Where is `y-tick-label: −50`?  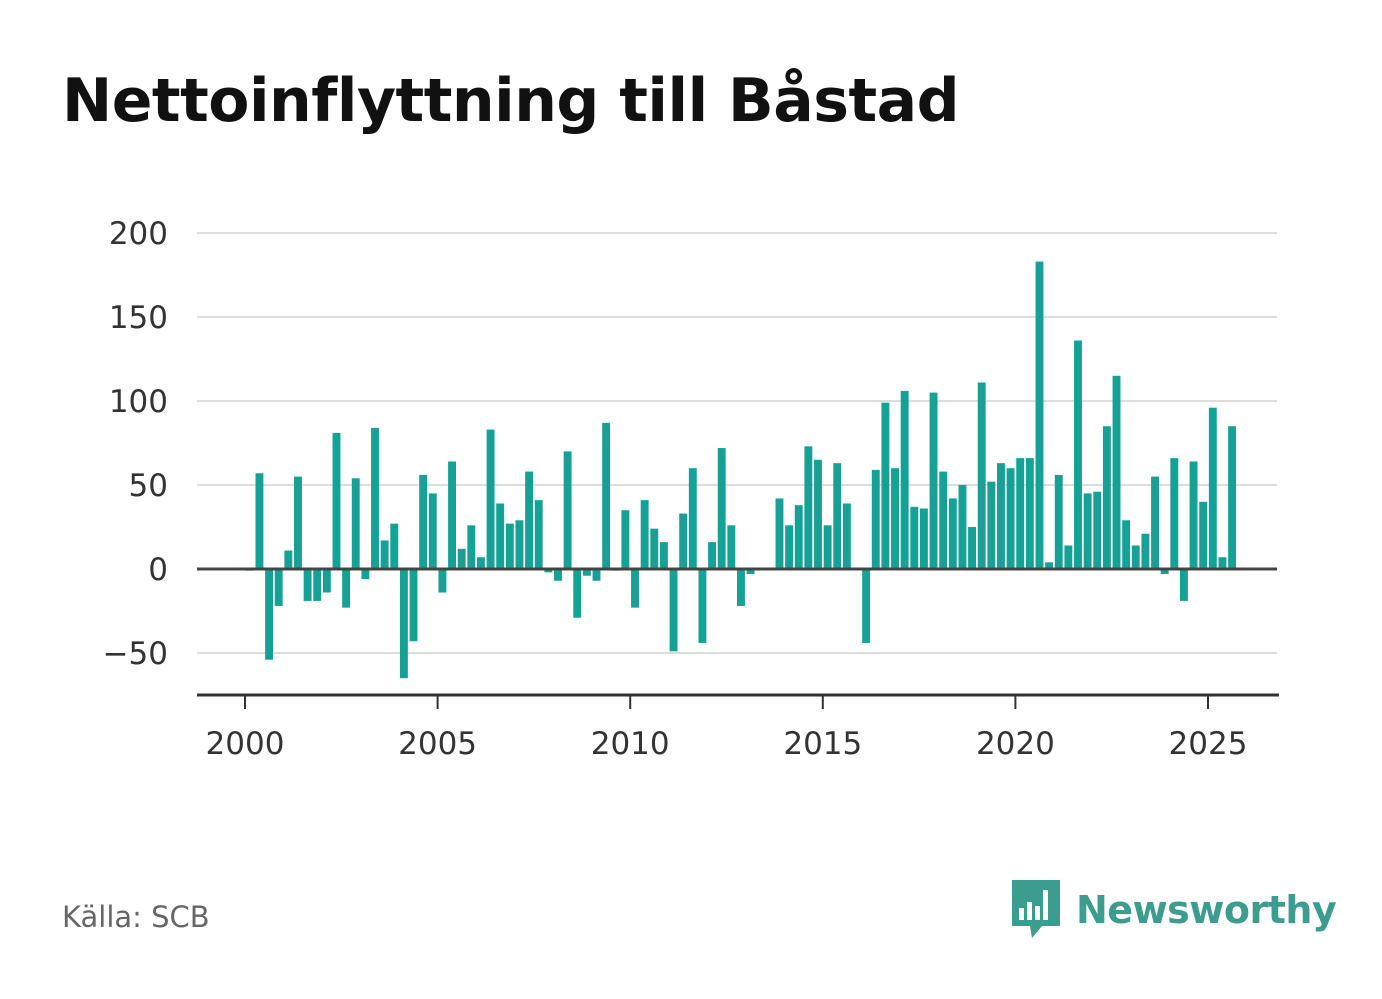
y-tick-label: −50 is located at coordinates (135, 654).